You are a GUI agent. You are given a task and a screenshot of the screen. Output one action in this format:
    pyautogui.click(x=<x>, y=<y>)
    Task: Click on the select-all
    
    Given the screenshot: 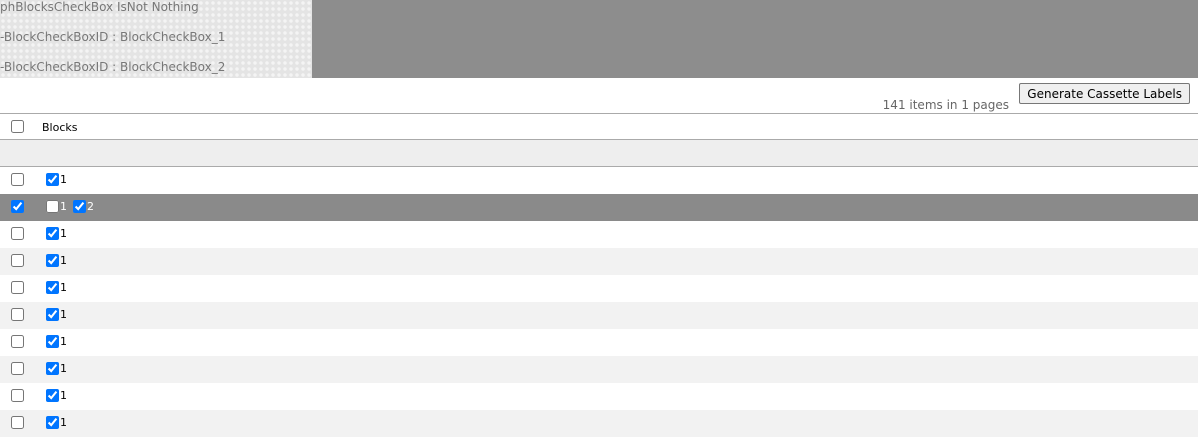 What is the action you would take?
    pyautogui.click(x=17, y=126)
    